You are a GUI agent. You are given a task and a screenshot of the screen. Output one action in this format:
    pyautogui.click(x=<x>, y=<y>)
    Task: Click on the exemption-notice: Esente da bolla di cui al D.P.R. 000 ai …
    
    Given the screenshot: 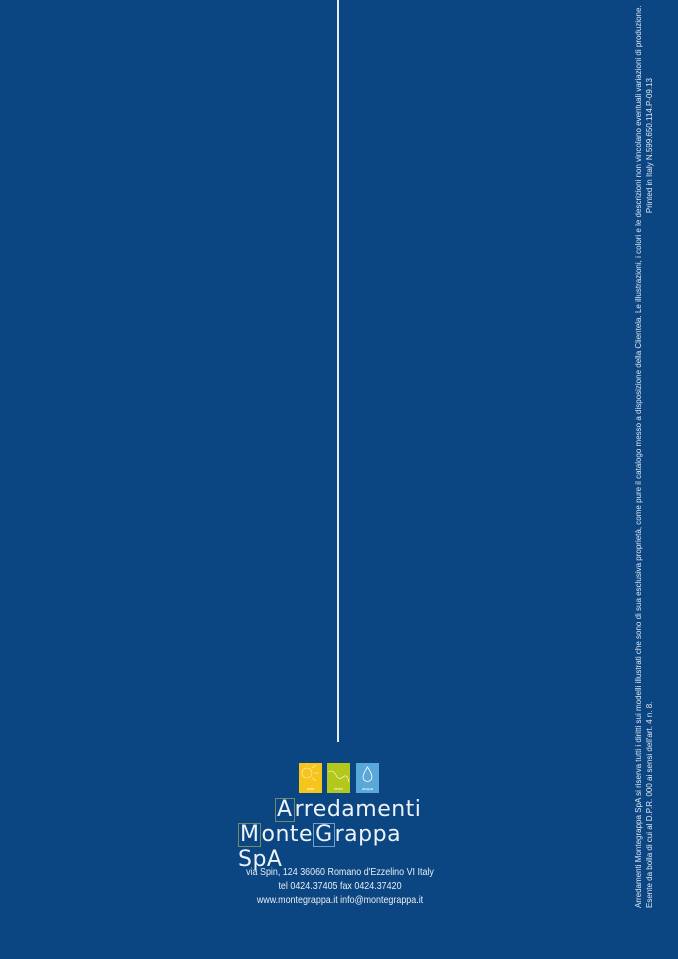 What is the action you would take?
    pyautogui.click(x=649, y=804)
    